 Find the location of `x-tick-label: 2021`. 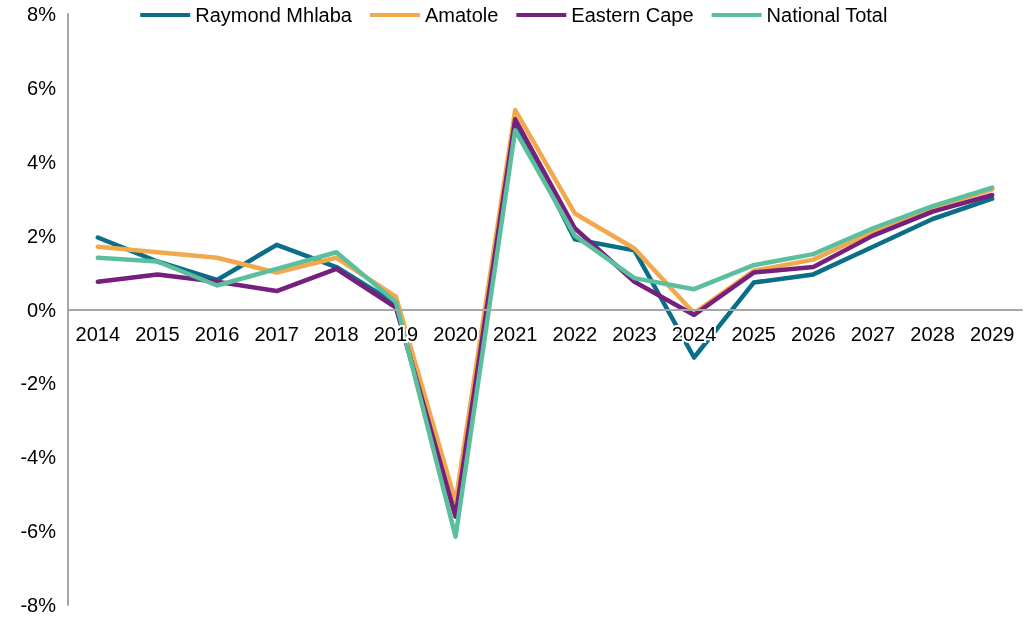

x-tick-label: 2021 is located at coordinates (515, 333).